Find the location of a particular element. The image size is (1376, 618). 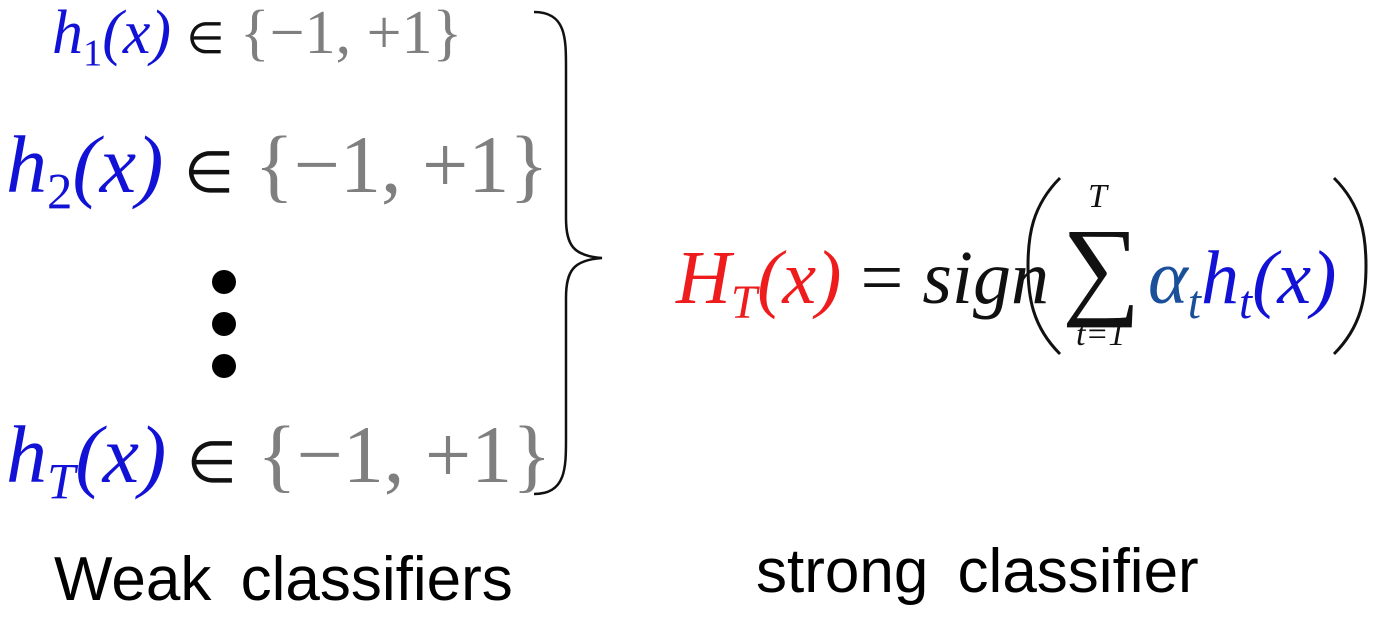

strong-arg: (x) is located at coordinates (799, 278).